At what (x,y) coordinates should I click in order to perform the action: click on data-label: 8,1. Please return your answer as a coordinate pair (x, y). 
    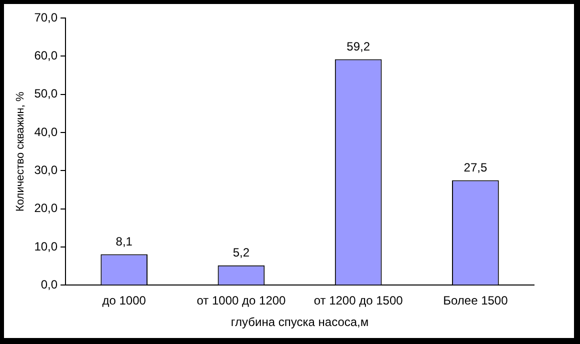
    Looking at the image, I should click on (124, 241).